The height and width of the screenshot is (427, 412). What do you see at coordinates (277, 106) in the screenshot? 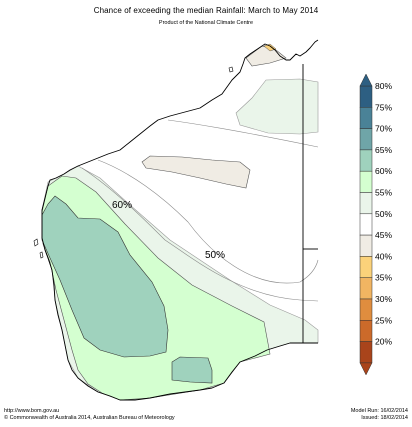
I see `zone-55-north` at bounding box center [277, 106].